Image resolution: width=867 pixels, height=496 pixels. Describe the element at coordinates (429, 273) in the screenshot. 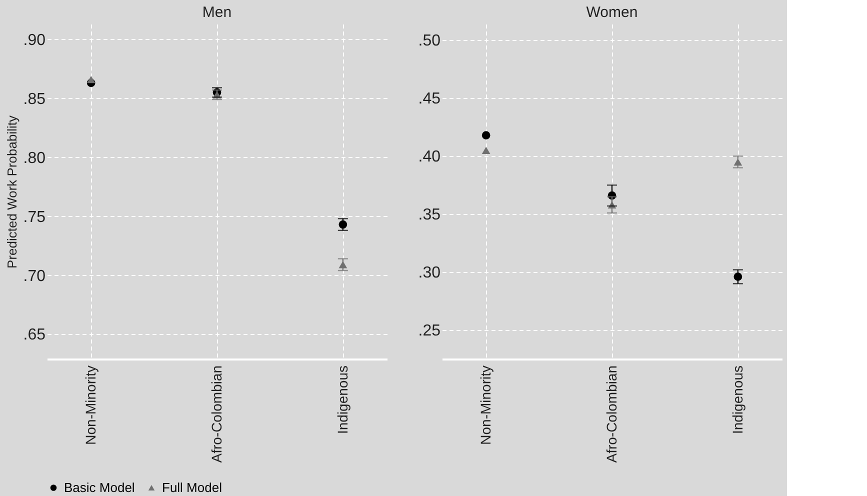

I see `y-tick-label: .30` at that location.